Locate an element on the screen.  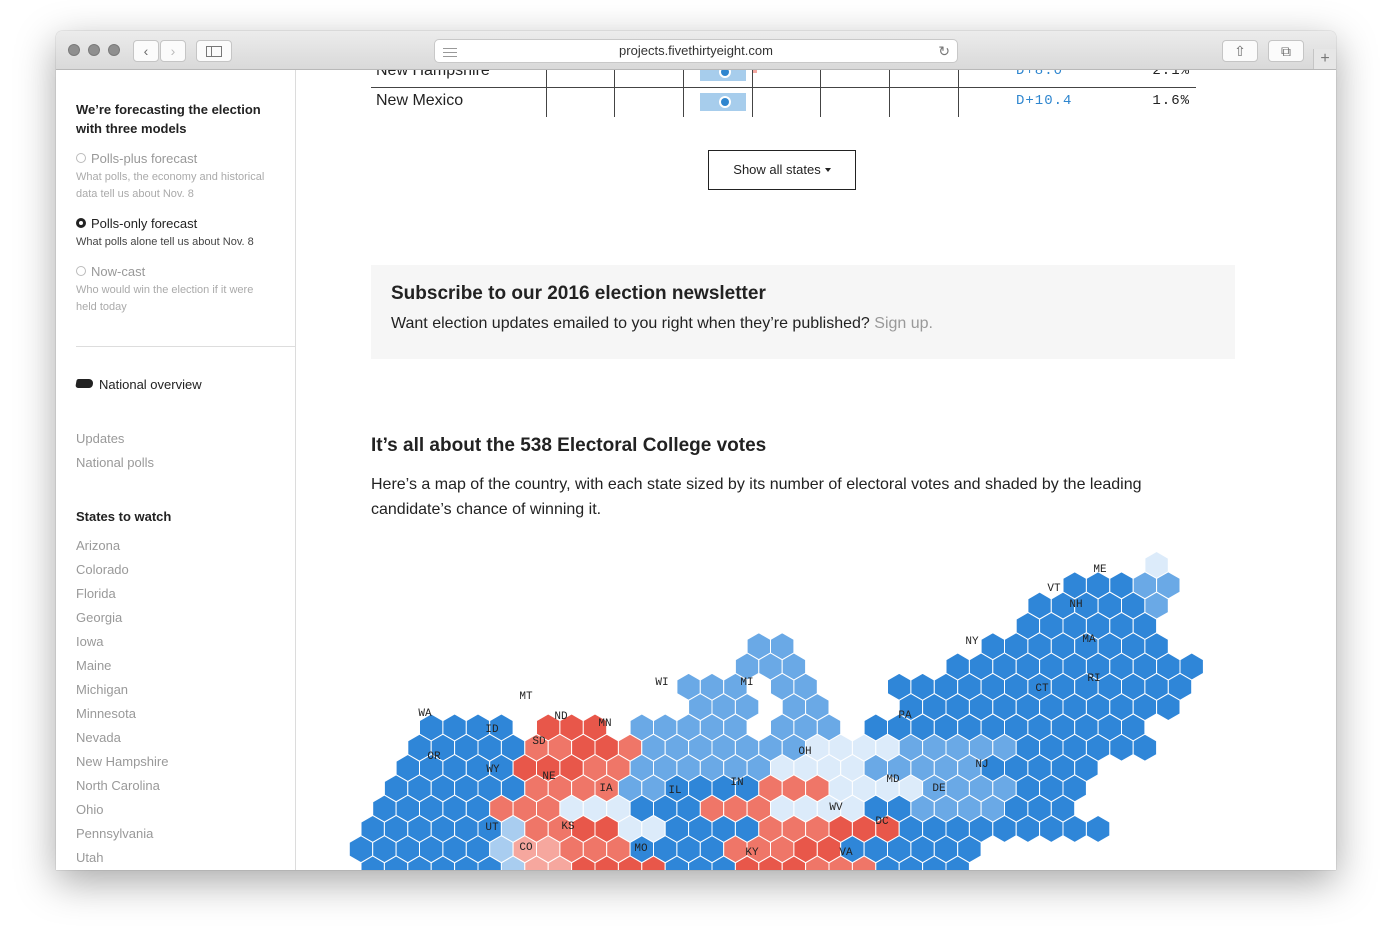
state-link-ohio: Ohio is located at coordinates (90, 809).